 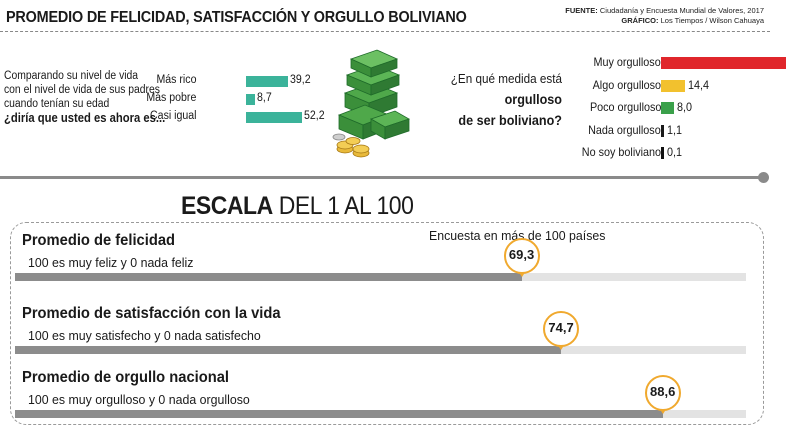 I want to click on source-label: FUENTE:, so click(x=581, y=10).